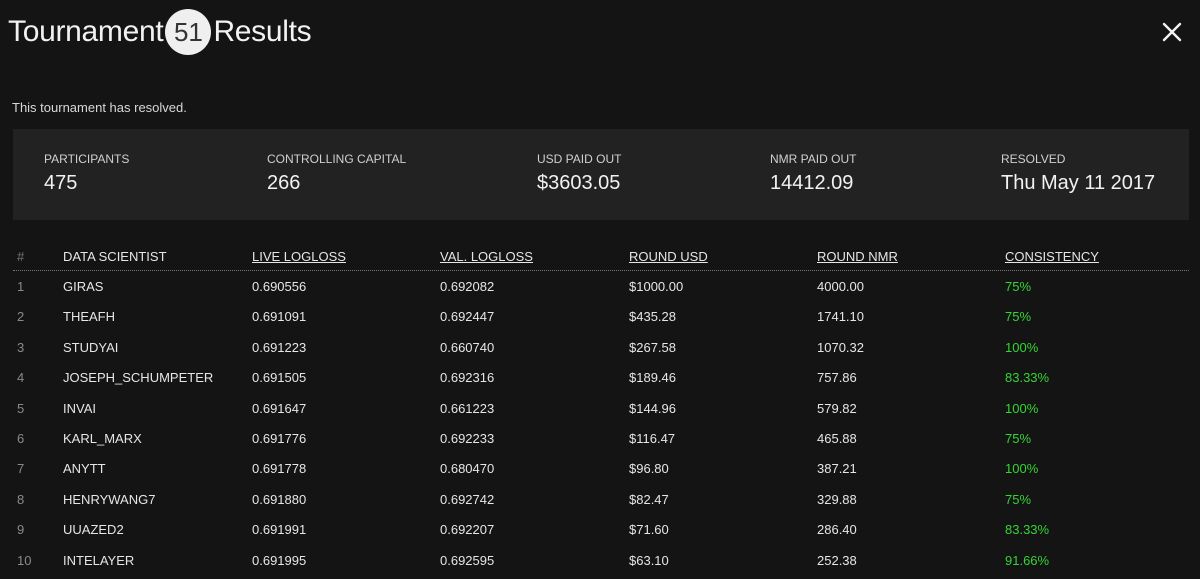 The height and width of the screenshot is (579, 1200). Describe the element at coordinates (99, 107) in the screenshot. I see `status-message: This tournament has resolved.` at that location.